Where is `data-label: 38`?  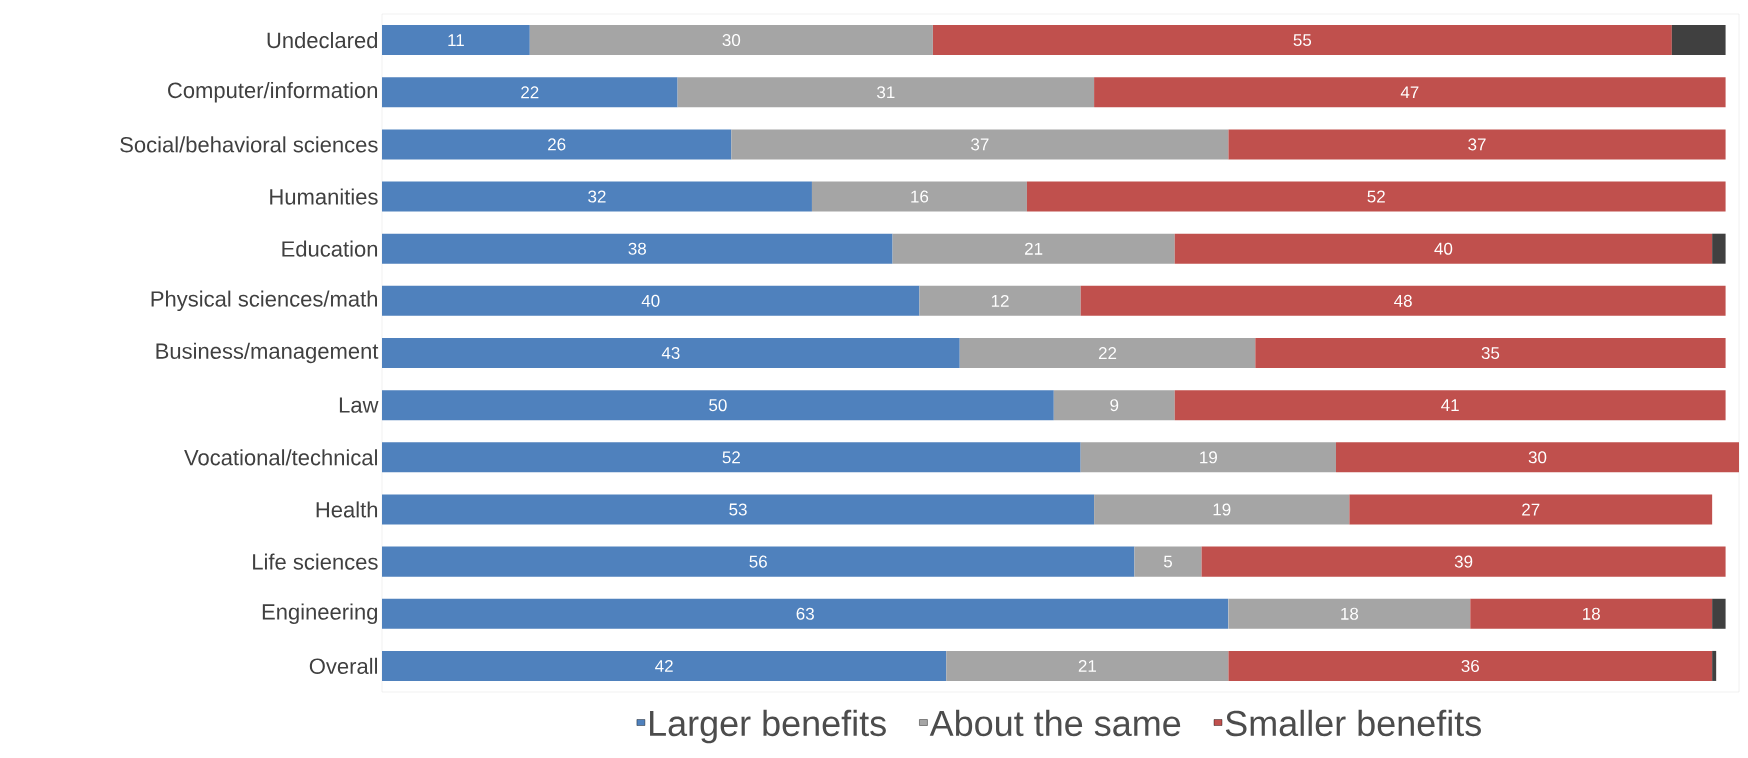 data-label: 38 is located at coordinates (637, 248).